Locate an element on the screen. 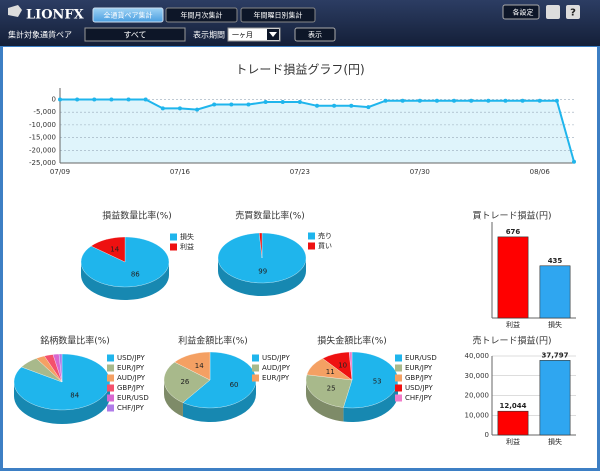  settings-button is located at coordinates (521, 12).